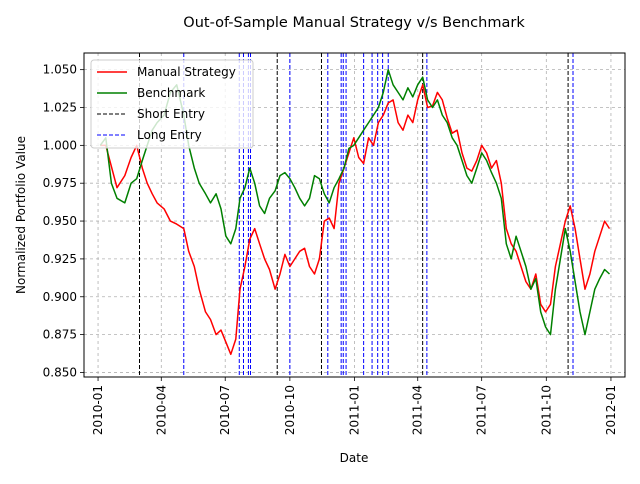  What do you see at coordinates (60, 297) in the screenshot?
I see `y-tick-label: 0.900` at bounding box center [60, 297].